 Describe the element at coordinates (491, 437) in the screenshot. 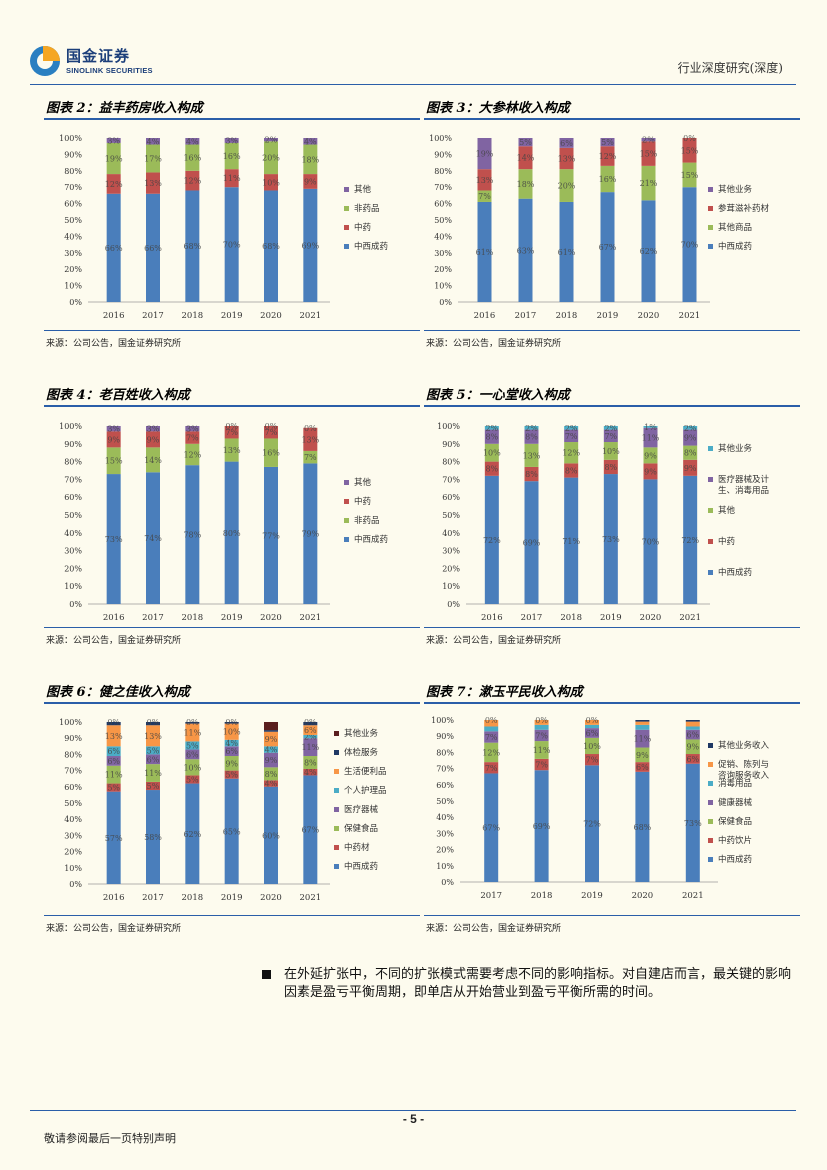

I see `data-label: 8%` at that location.